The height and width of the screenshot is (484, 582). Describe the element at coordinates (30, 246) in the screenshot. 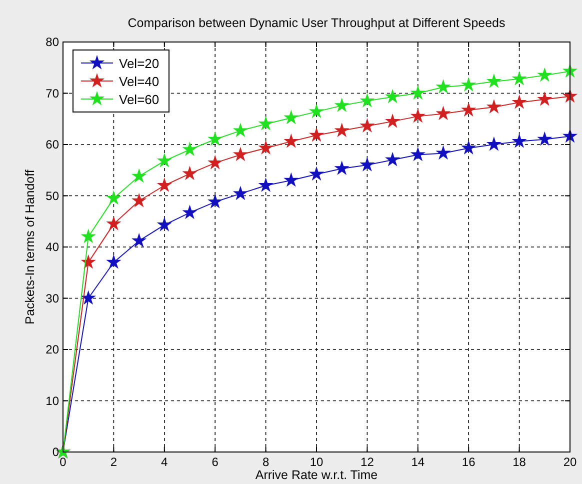

I see `y-axis-title: Packets-In terms of Handoff` at that location.